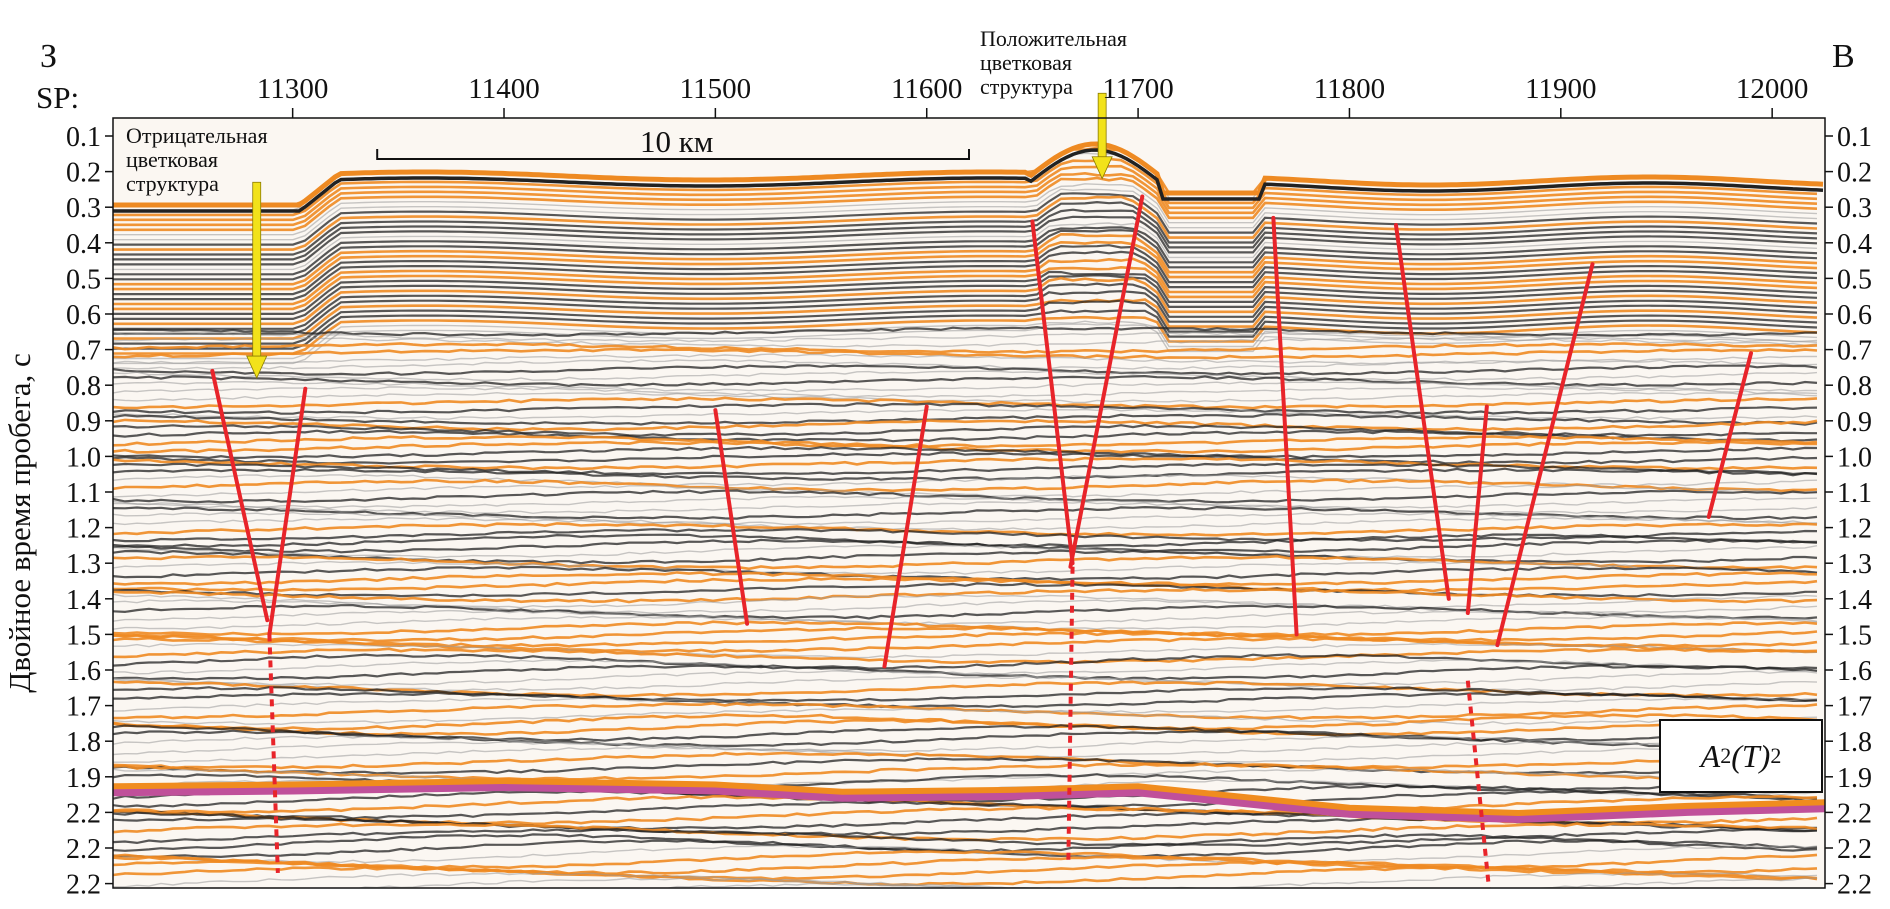  What do you see at coordinates (83, 315) in the screenshot?
I see `time-tick-label-left: 0.6` at bounding box center [83, 315].